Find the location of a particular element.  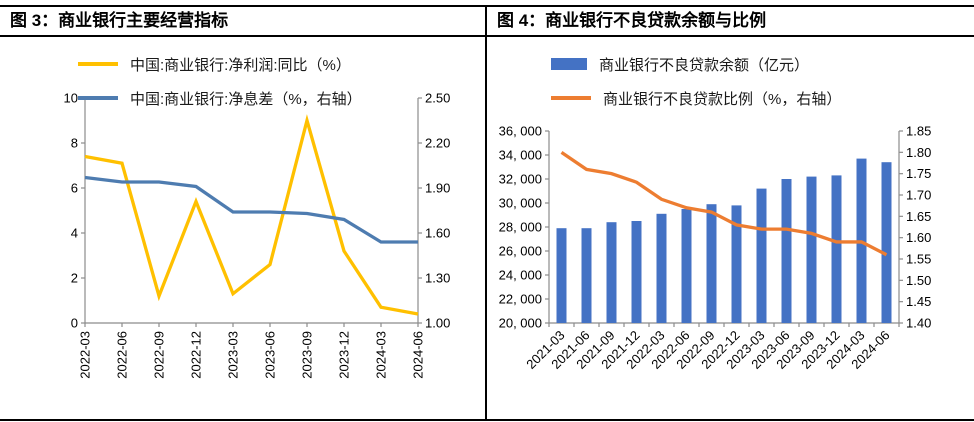

figure-3-title: 图 3：商业银行主要经营指标 is located at coordinates (242, 22).